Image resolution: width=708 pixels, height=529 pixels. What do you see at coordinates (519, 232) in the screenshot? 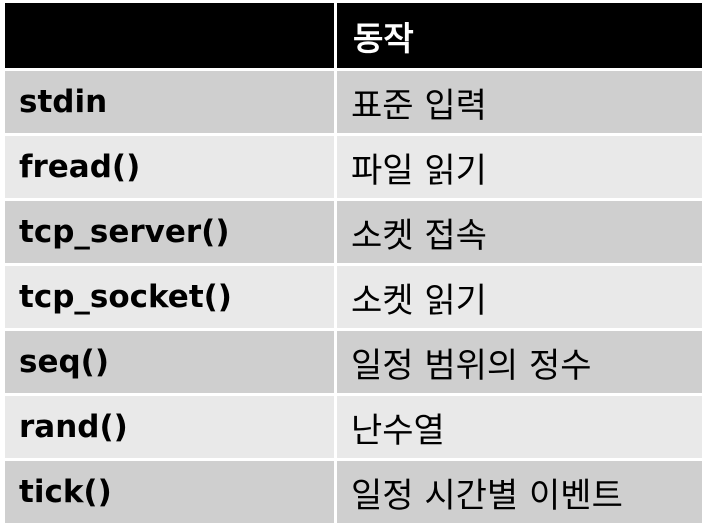
I see `row-action-cell: 소켓 접속` at bounding box center [519, 232].